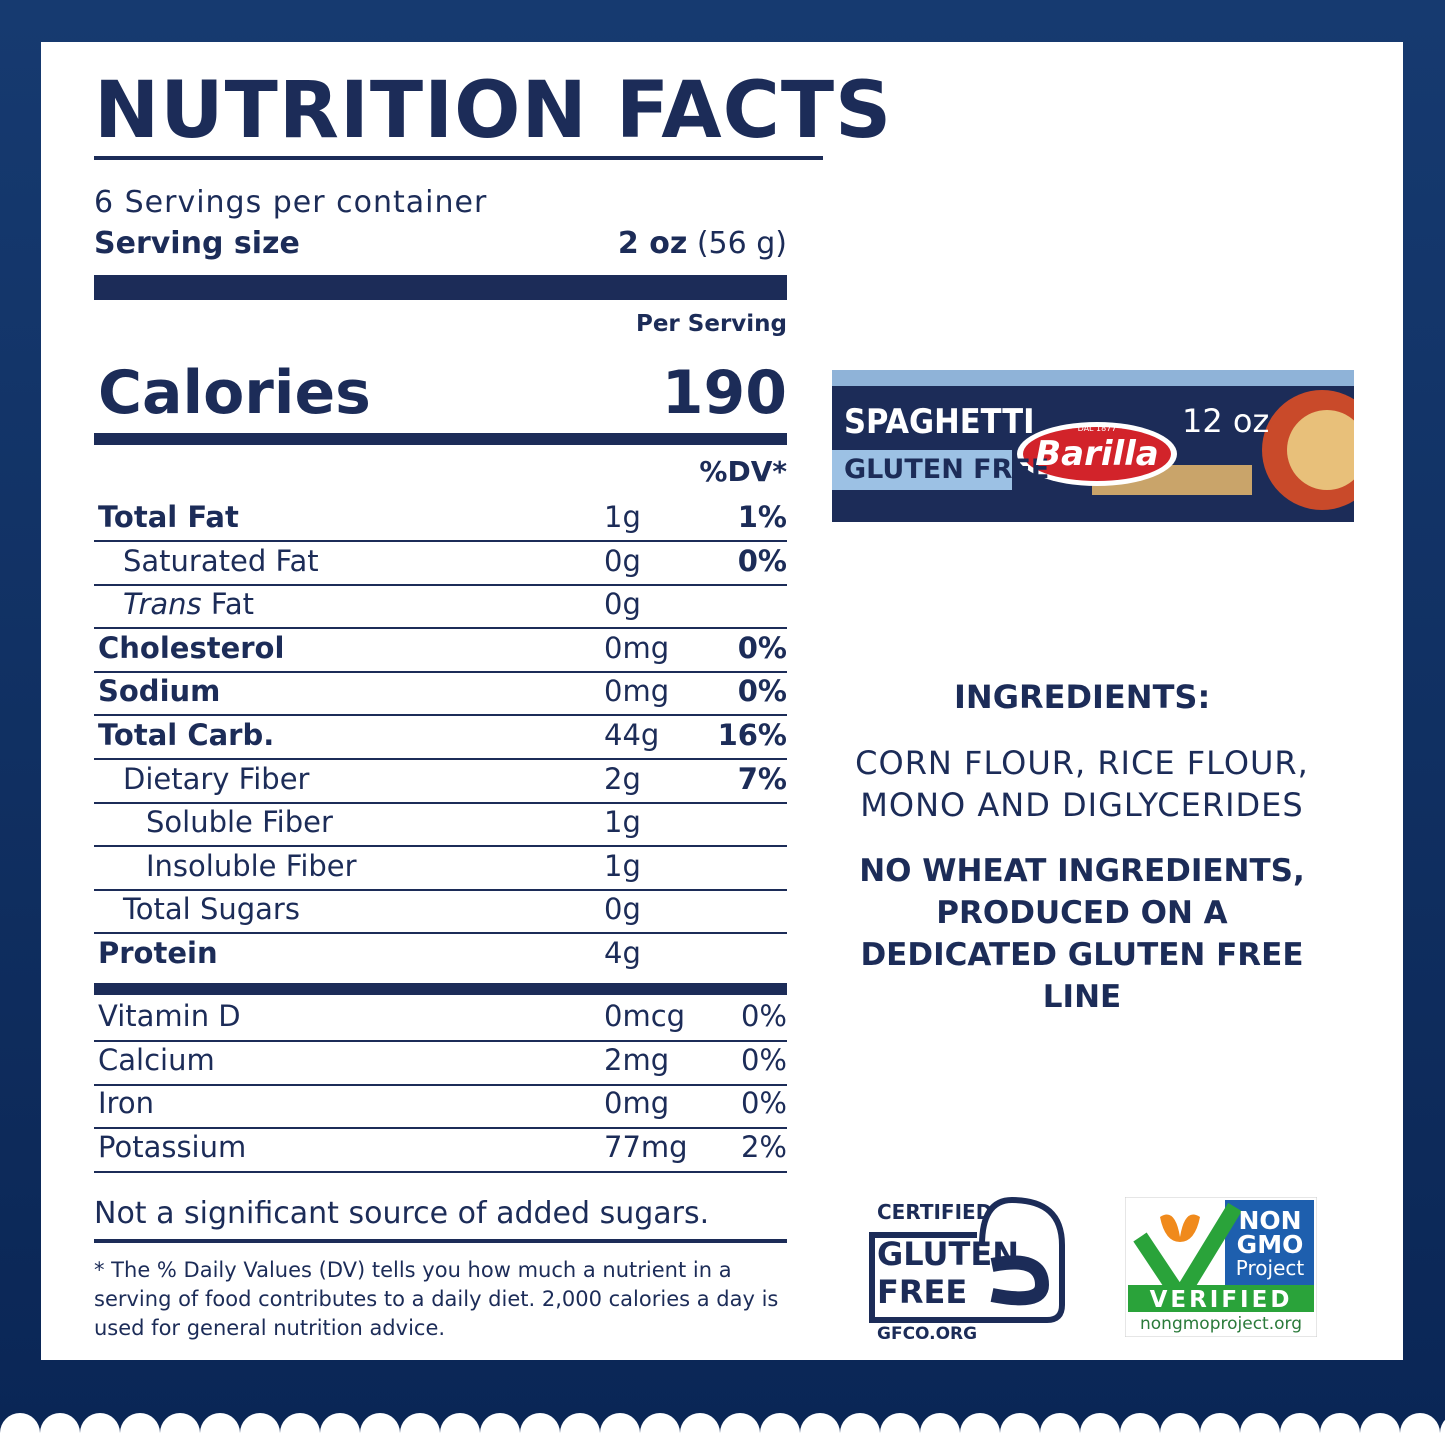 The height and width of the screenshot is (1445, 1445). I want to click on badge-text: GFCO.ORG, so click(927, 1334).